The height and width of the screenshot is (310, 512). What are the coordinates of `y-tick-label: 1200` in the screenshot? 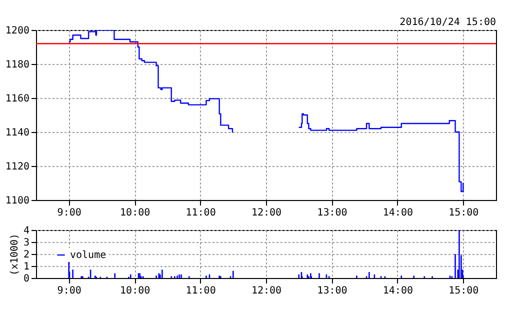 It's located at (17, 31).